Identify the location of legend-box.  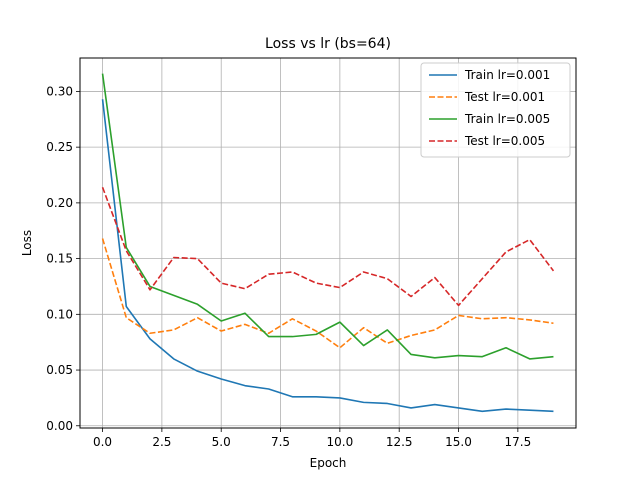
(495, 110).